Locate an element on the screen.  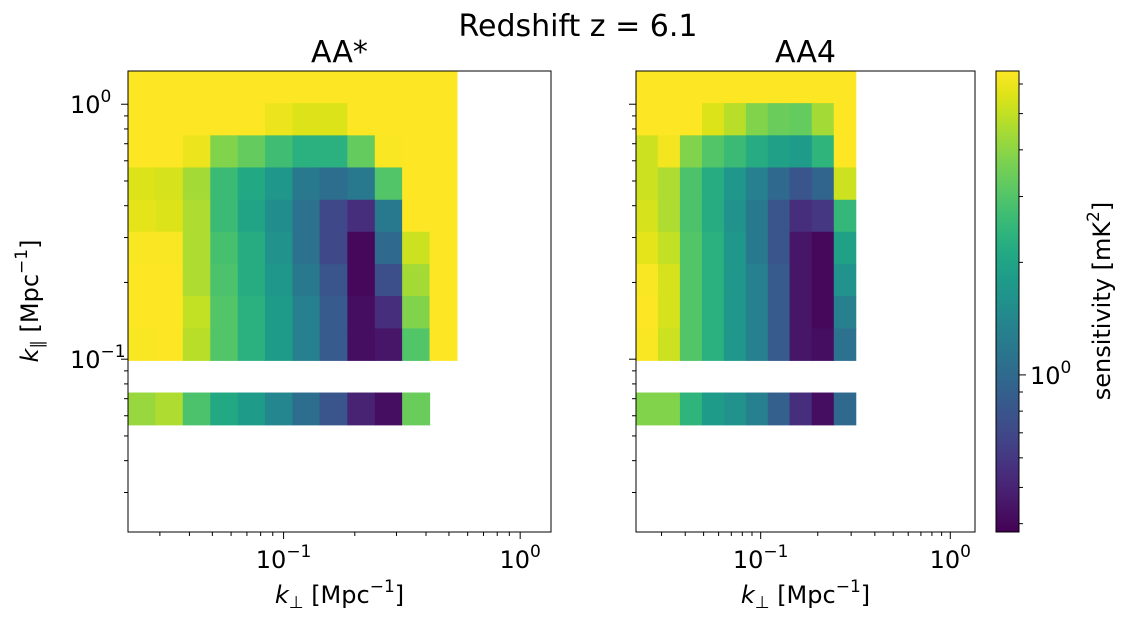
x-axis-label-aa-star: k⊥ [Mpc−1] is located at coordinates (339, 595).